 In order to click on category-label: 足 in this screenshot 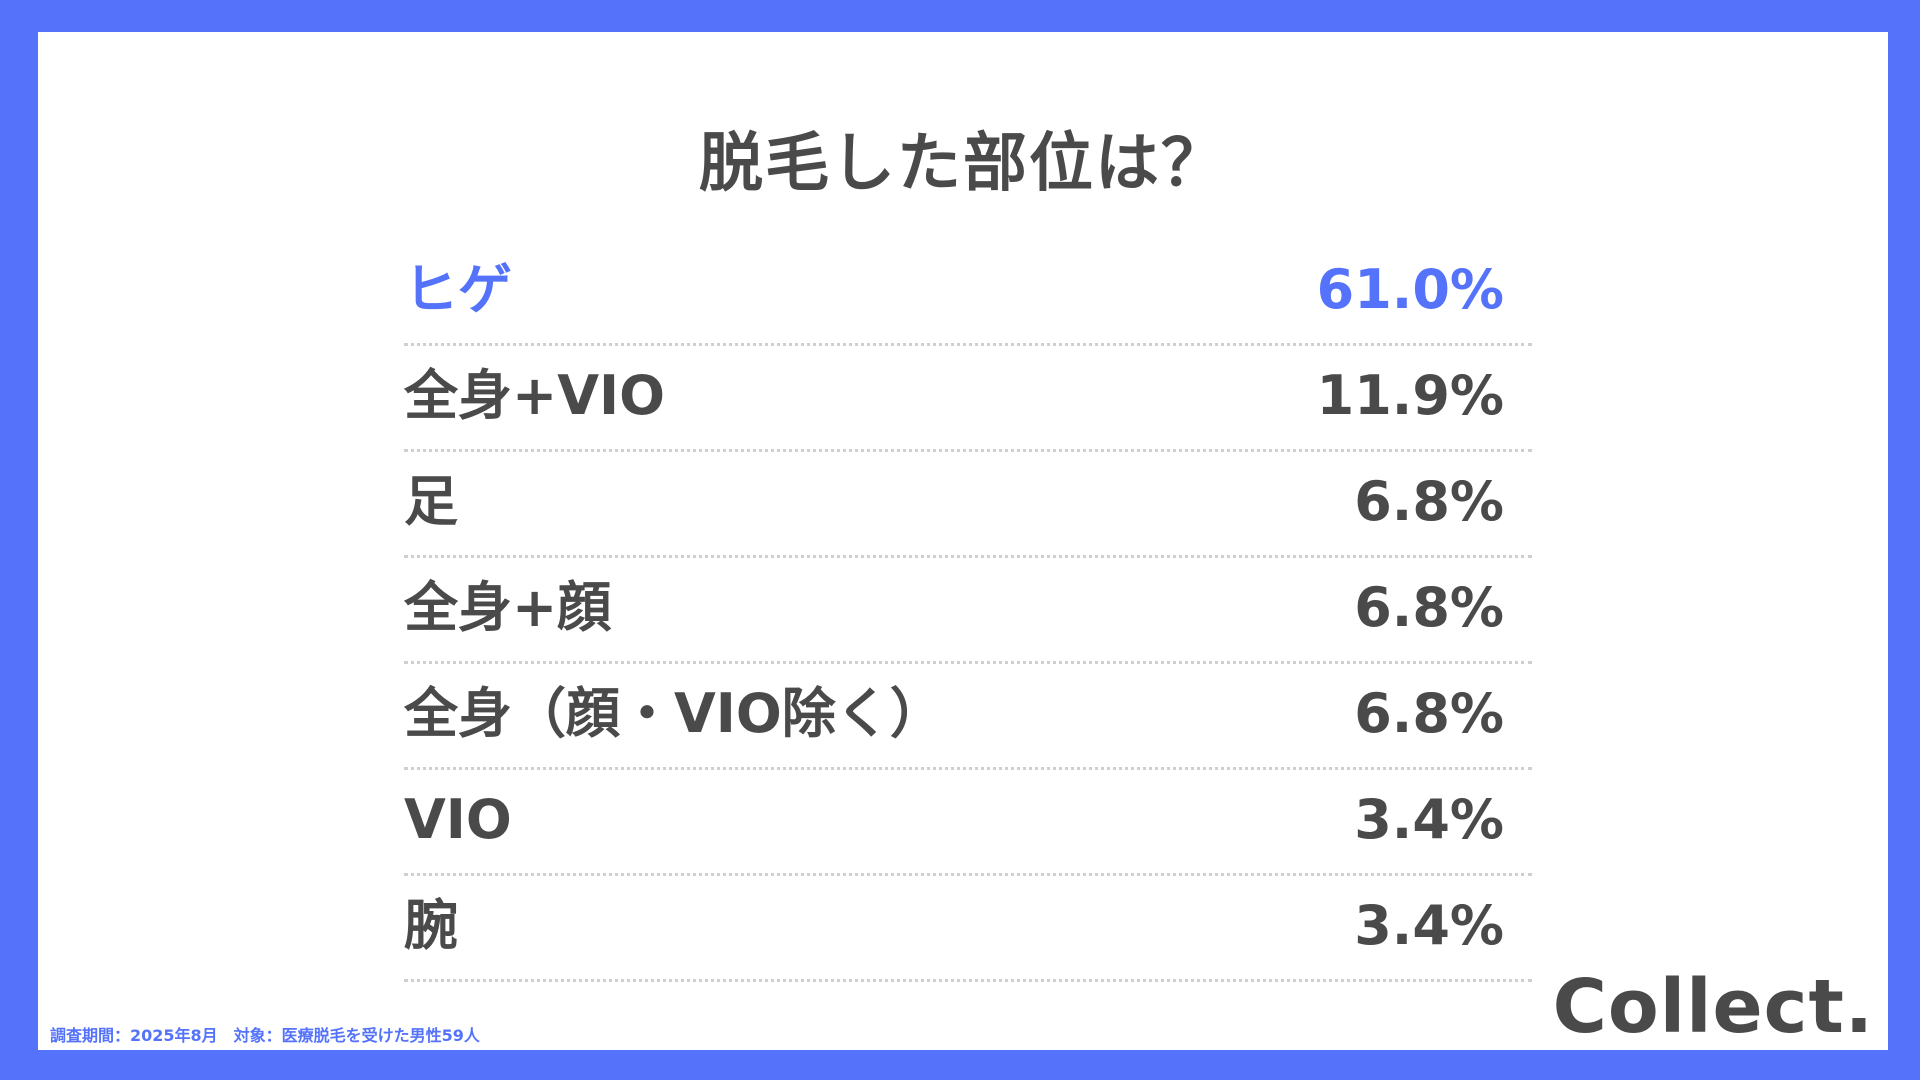, I will do `click(431, 501)`.